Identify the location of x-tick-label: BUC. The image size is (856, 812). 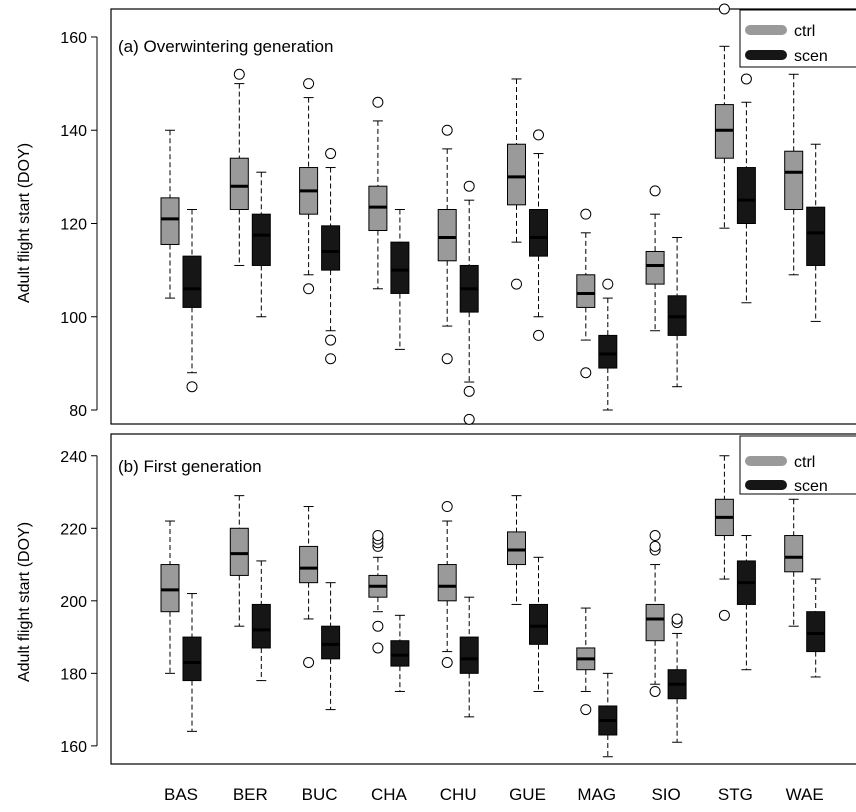
(320, 794).